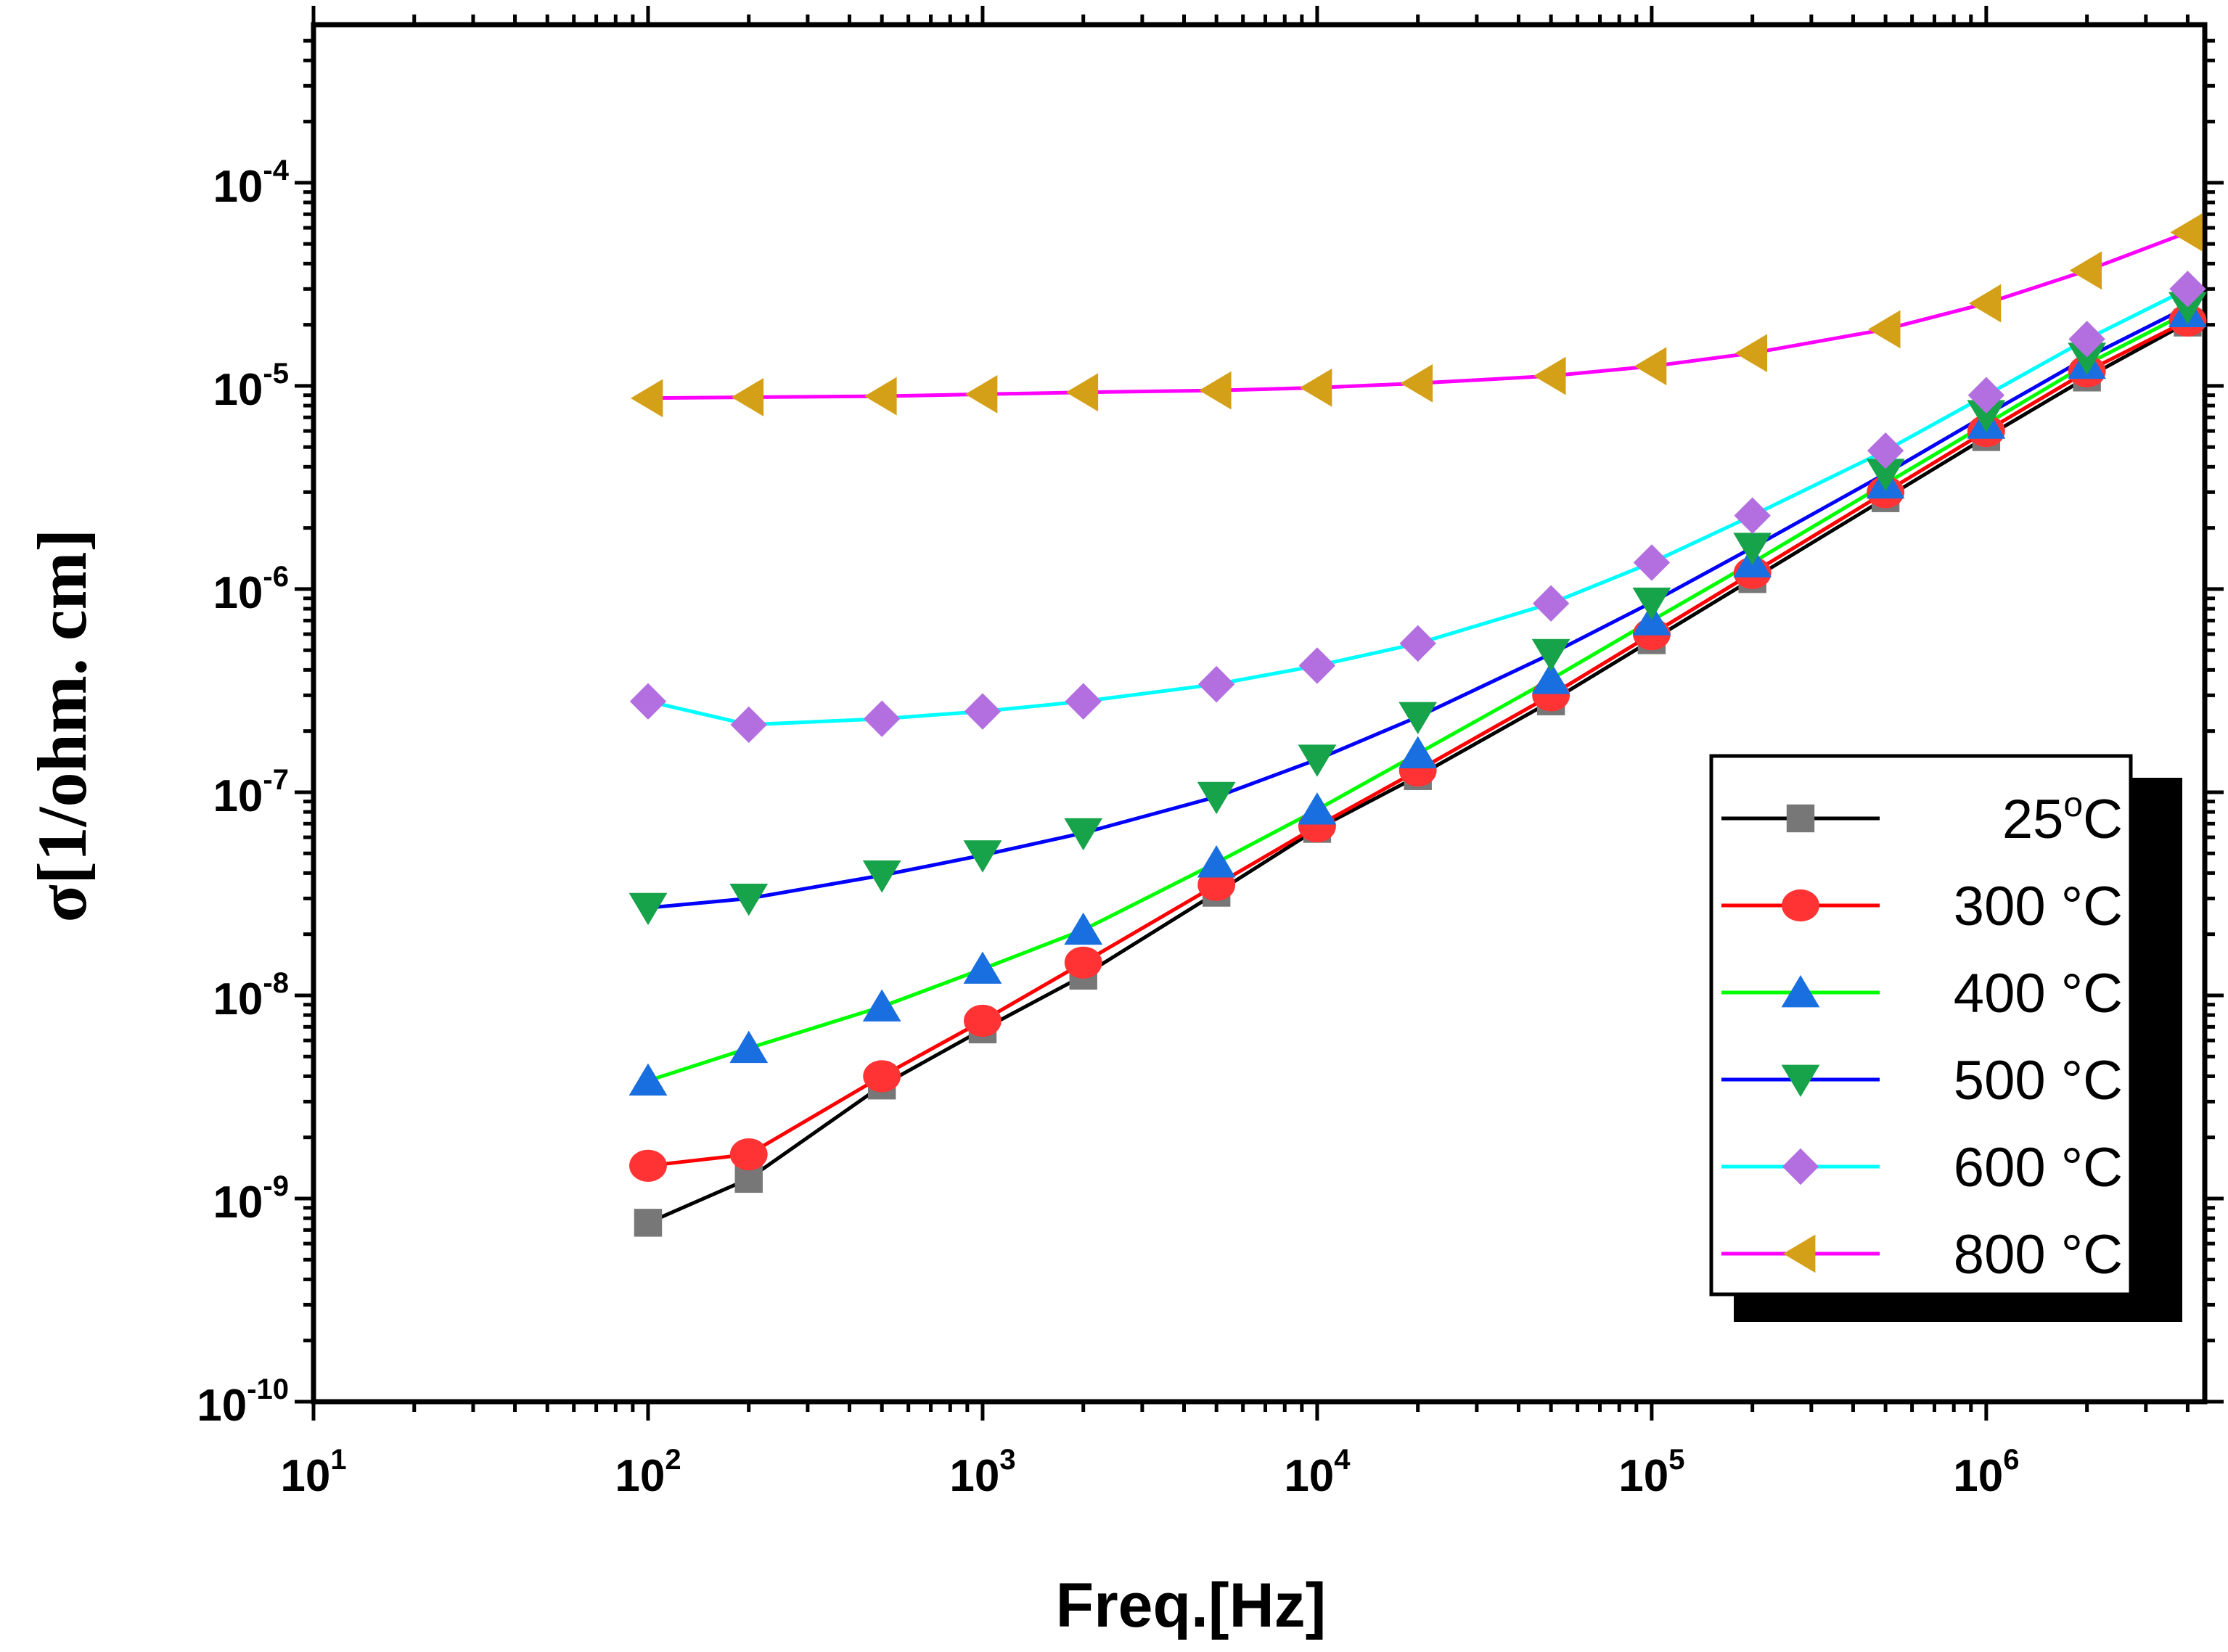  What do you see at coordinates (251, 1199) in the screenshot?
I see `y-tick-label: 10⁻⁹` at bounding box center [251, 1199].